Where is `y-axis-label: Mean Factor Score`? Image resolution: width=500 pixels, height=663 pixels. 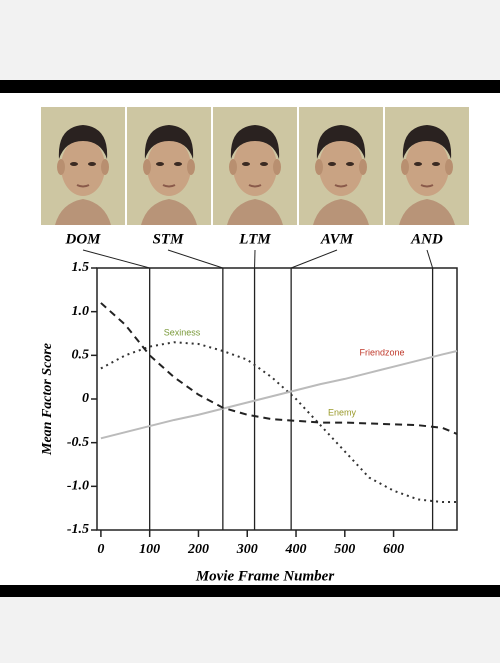
y-axis-label: Mean Factor Score is located at coordinates (47, 399).